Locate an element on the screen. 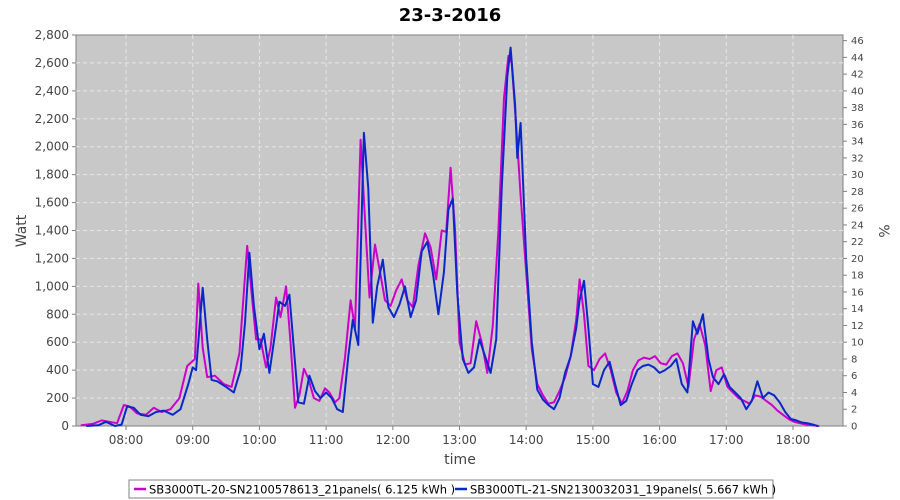  y2-tick-label: 28 is located at coordinates (857, 192).